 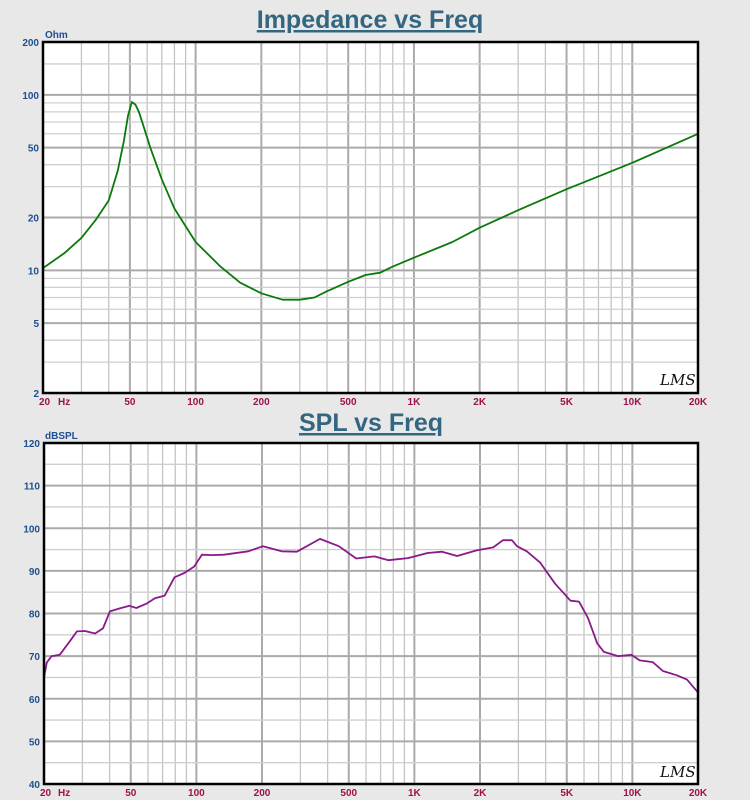 I want to click on impedance-y-tick-label: 10, so click(x=34, y=271).